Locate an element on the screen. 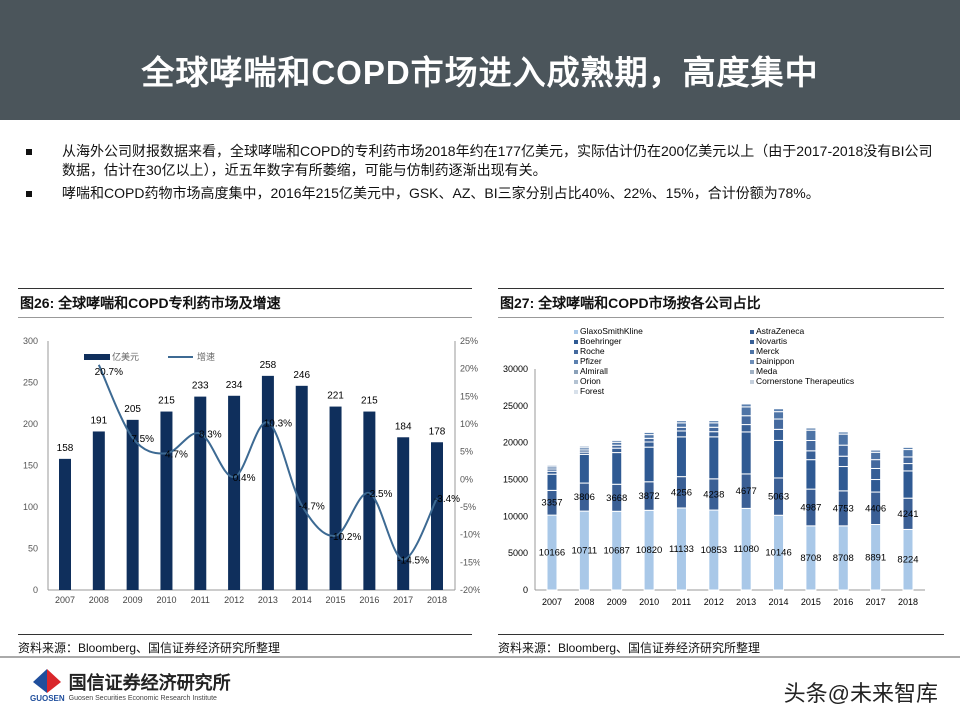  y-tick-label: 30000 is located at coordinates (515, 369).